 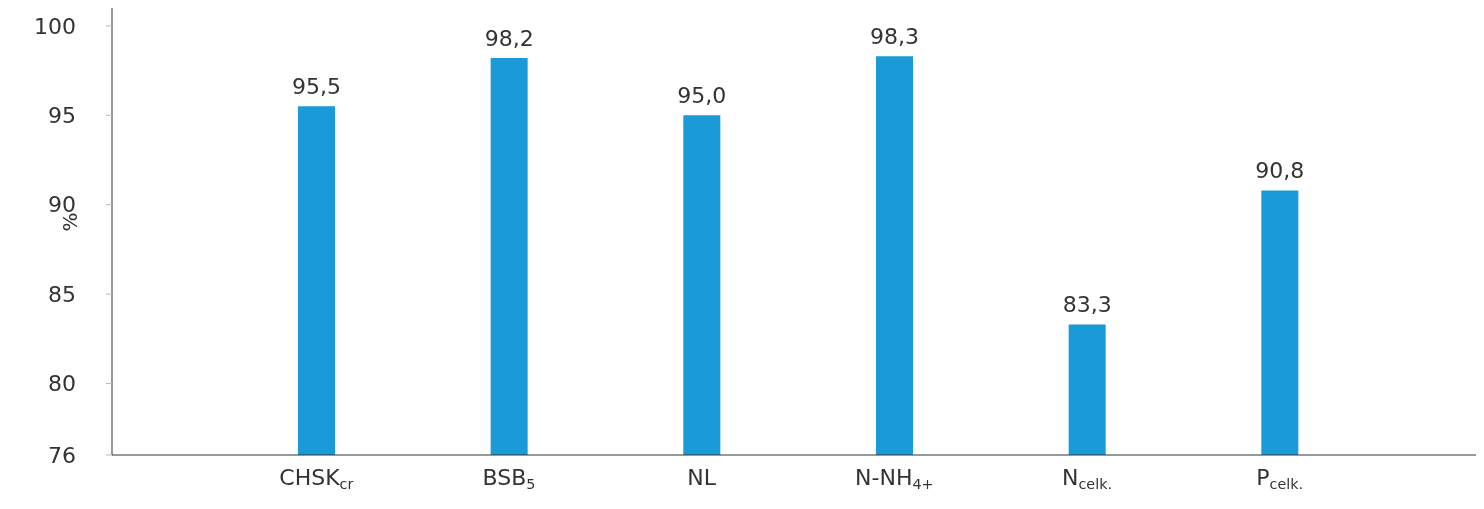 What do you see at coordinates (1087, 479) in the screenshot?
I see `x-tick-label: N$_{celk.}$` at bounding box center [1087, 479].